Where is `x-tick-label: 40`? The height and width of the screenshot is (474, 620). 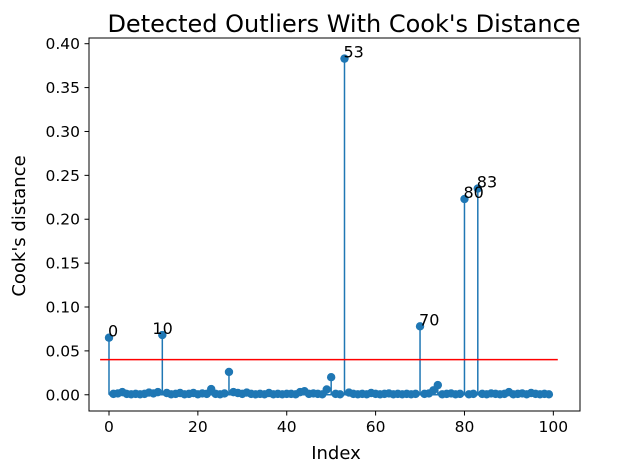
x-tick-label: 40 is located at coordinates (287, 427).